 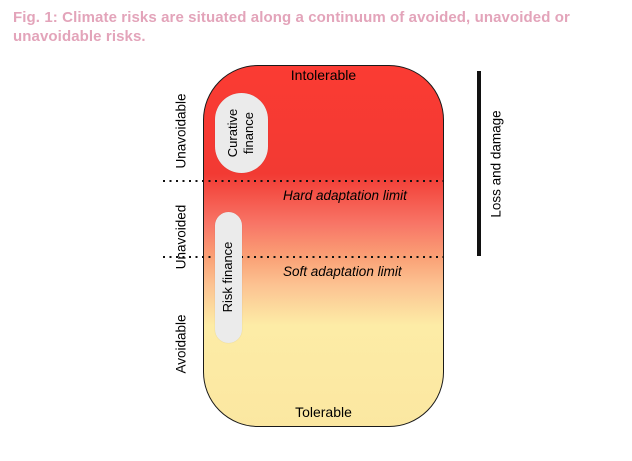 What do you see at coordinates (181, 131) in the screenshot?
I see `unavoidable-axis-label: Unavoidable` at bounding box center [181, 131].